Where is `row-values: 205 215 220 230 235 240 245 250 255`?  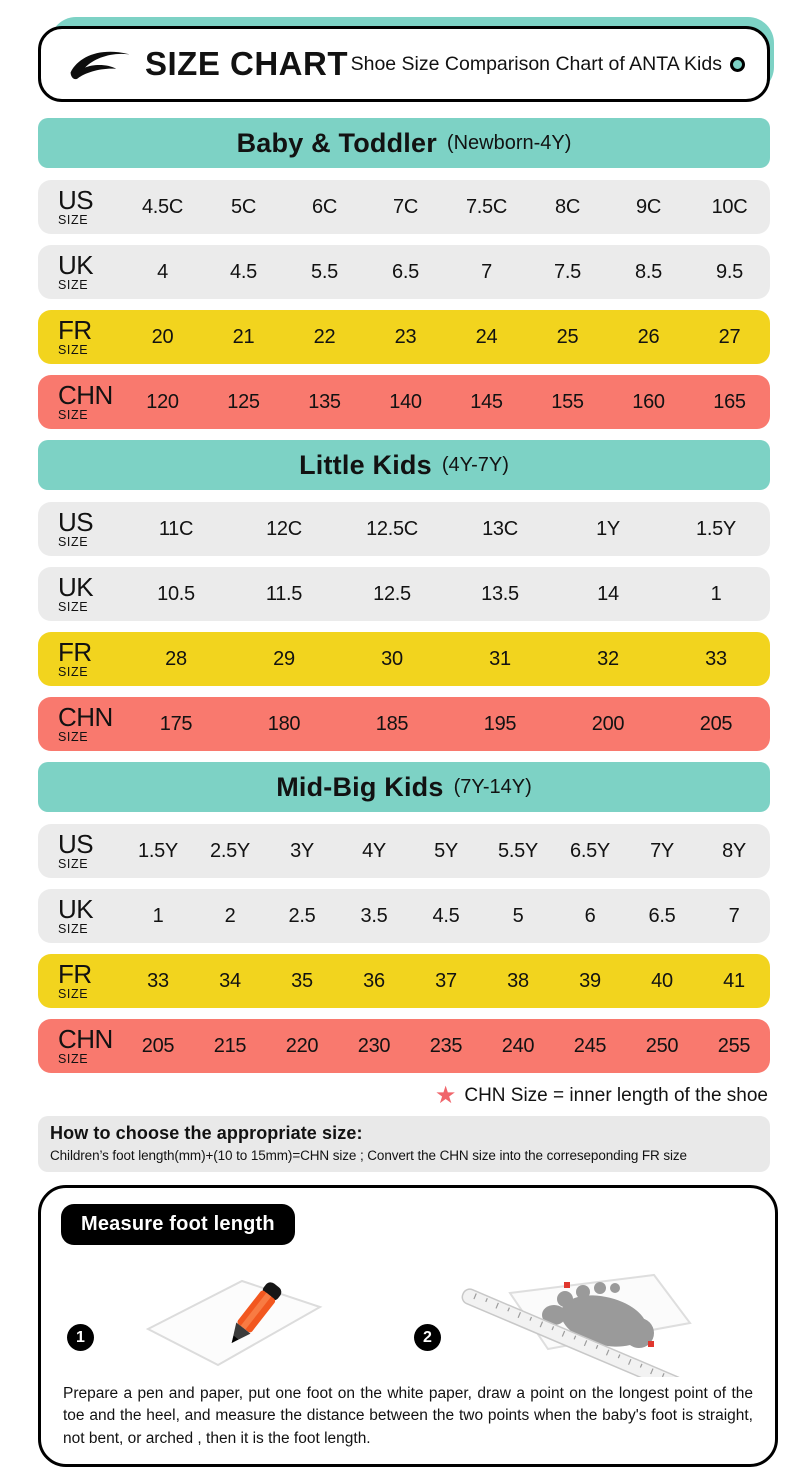
row-values: 205 215 220 230 235 240 245 250 255 is located at coordinates (446, 1046).